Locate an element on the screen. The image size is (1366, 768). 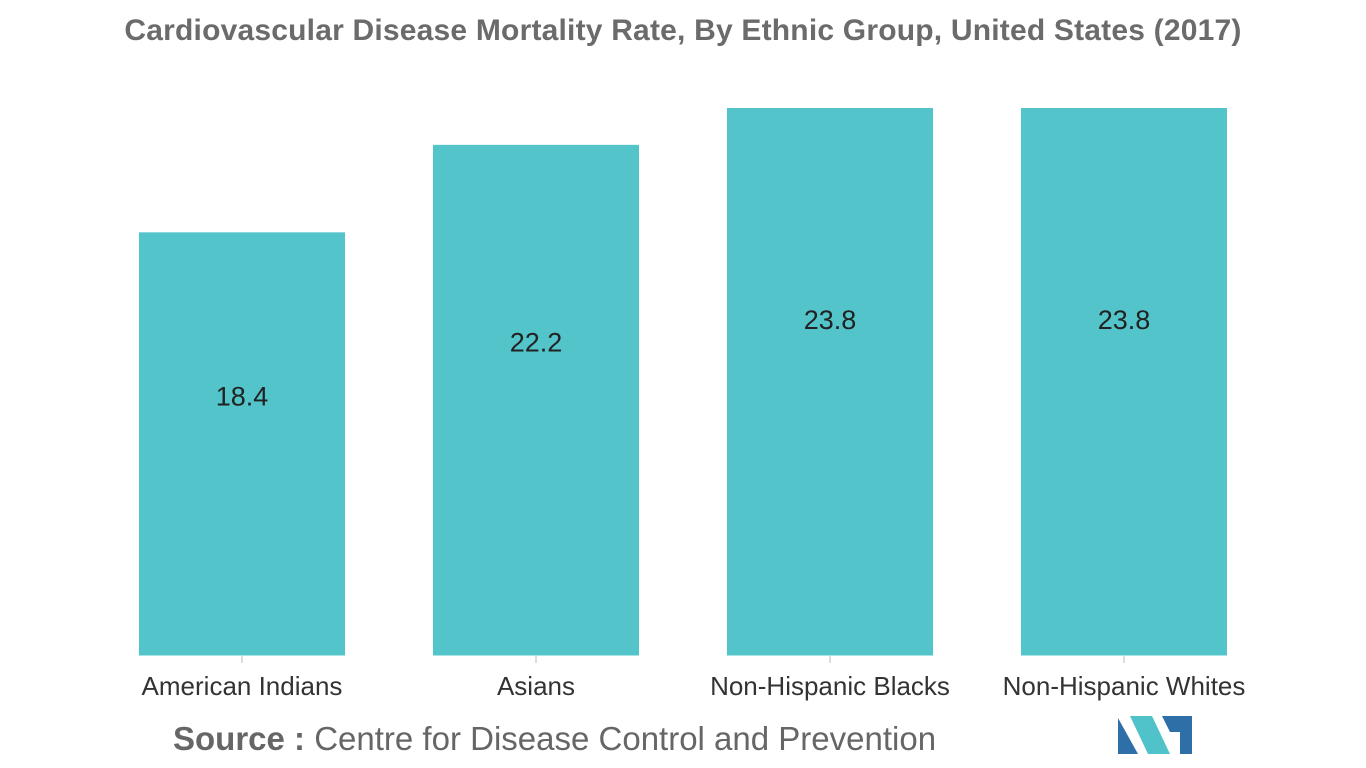
bar-value-label: 18.4 is located at coordinates (242, 396).